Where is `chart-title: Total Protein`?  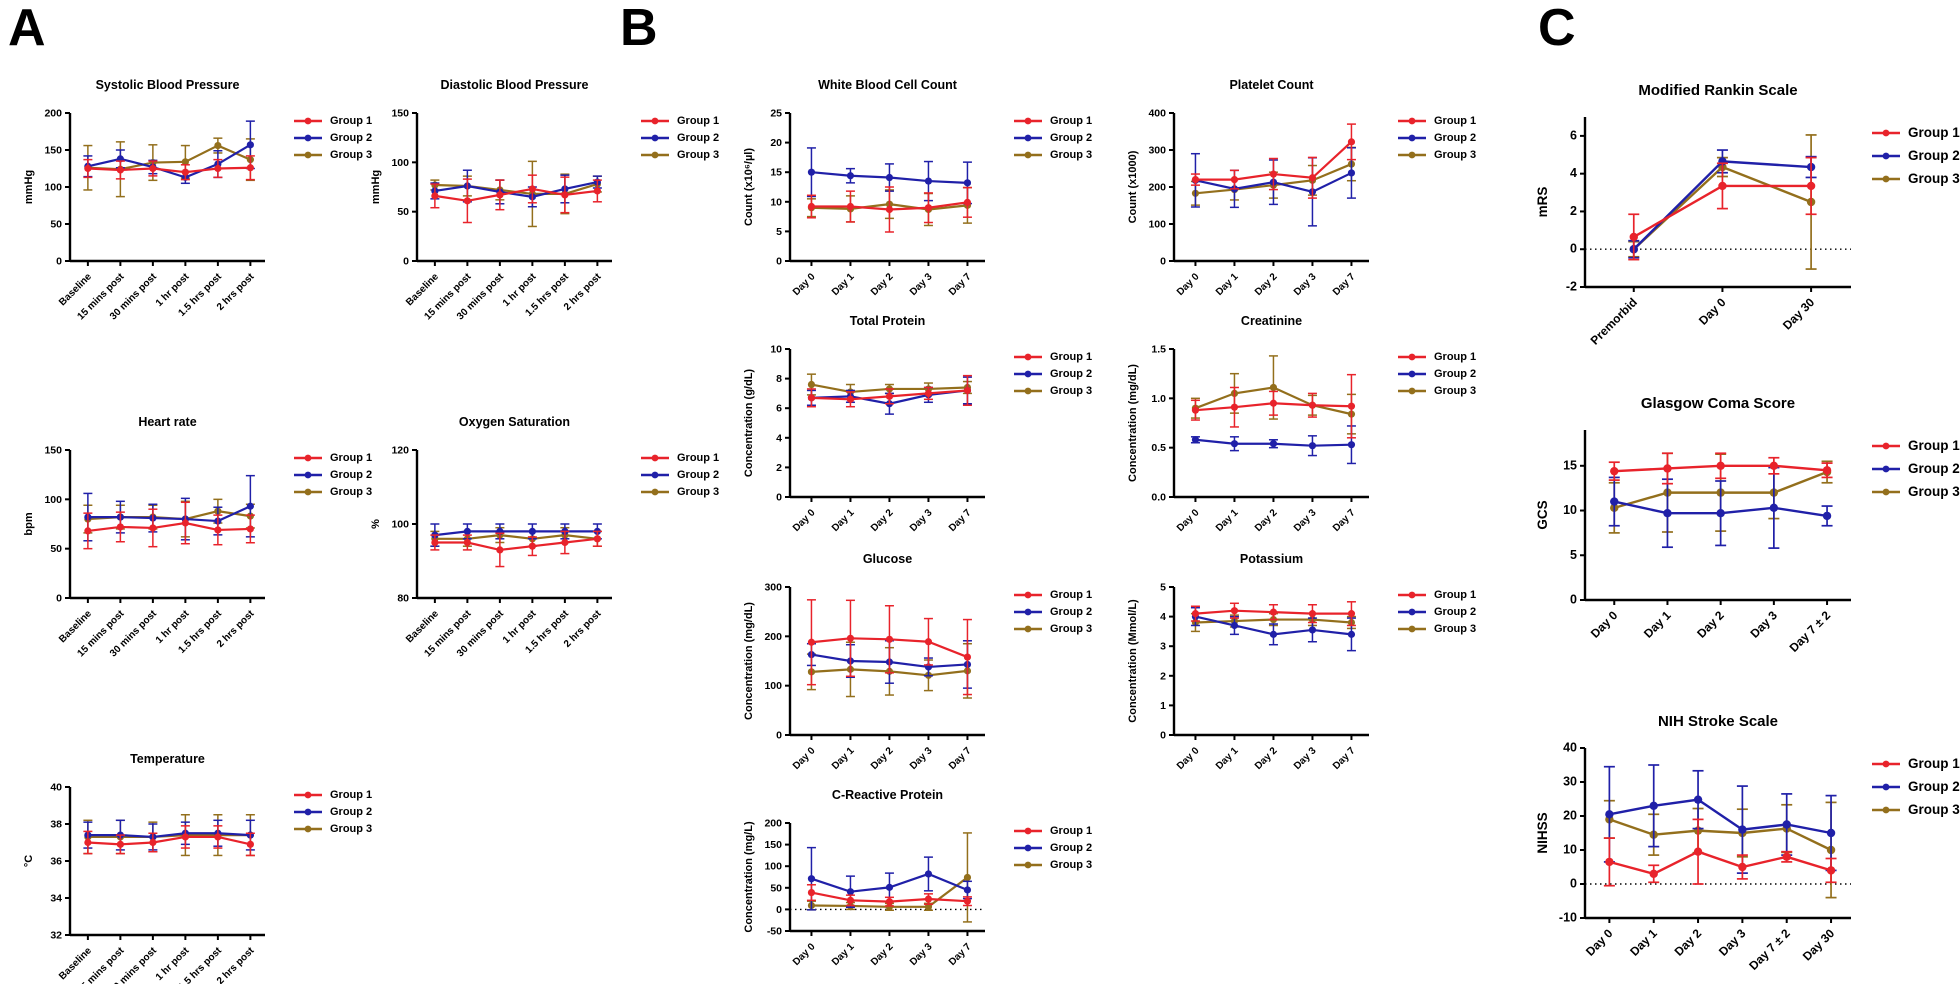
chart-title: Total Protein is located at coordinates (887, 321).